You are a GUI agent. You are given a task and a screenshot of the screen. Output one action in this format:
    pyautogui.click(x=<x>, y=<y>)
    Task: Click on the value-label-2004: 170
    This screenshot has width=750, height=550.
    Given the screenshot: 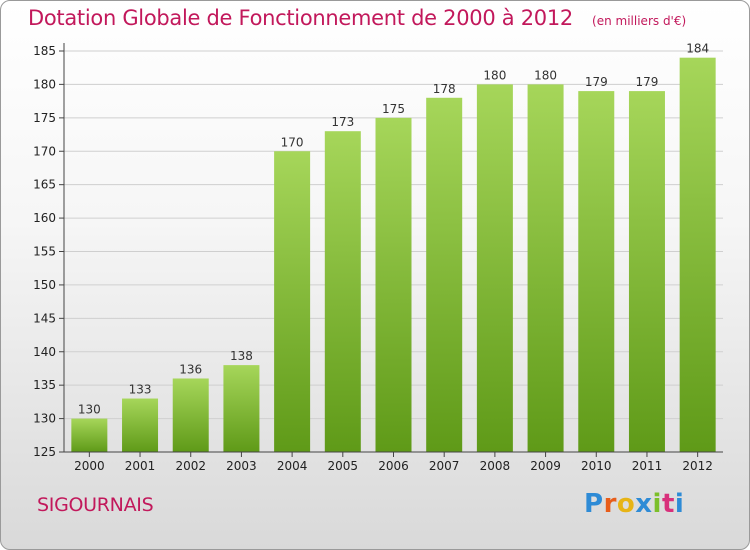 What is the action you would take?
    pyautogui.click(x=292, y=142)
    